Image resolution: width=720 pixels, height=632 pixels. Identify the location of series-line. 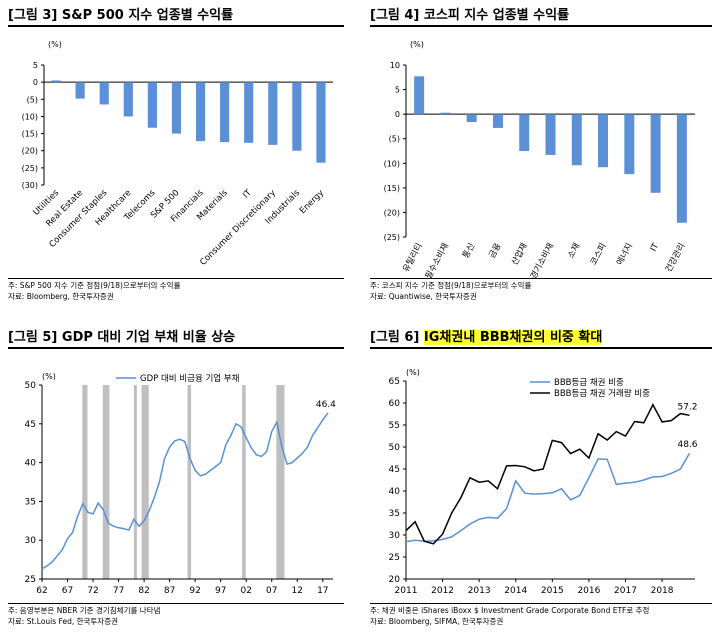
(185, 491).